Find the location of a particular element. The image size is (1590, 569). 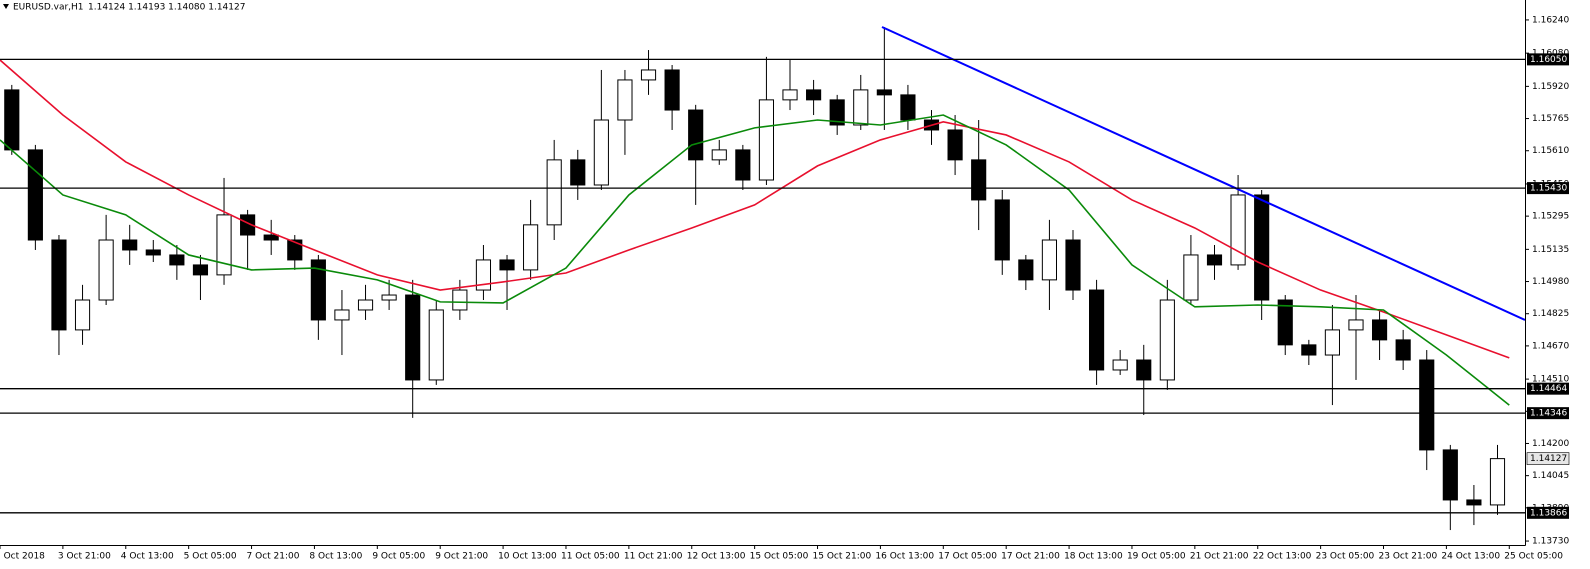

last-price-box is located at coordinates (1548, 458).